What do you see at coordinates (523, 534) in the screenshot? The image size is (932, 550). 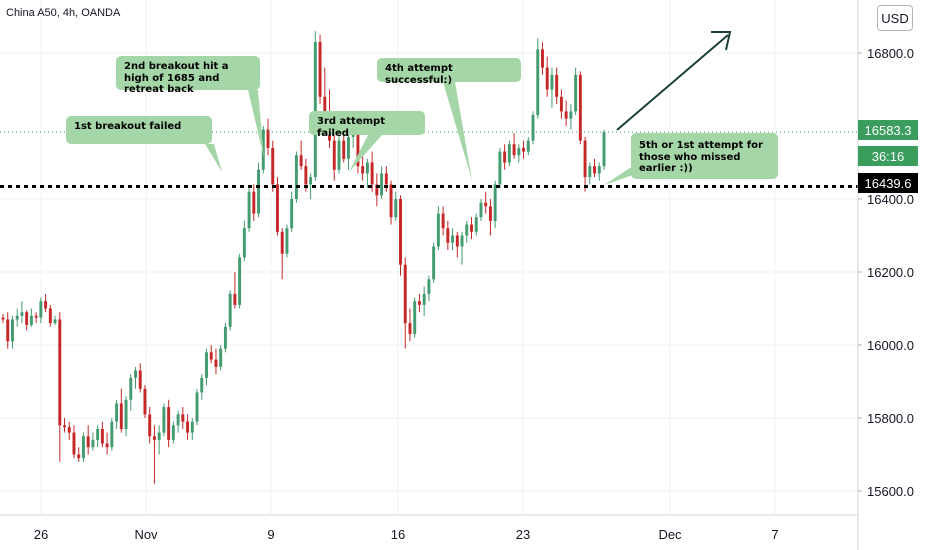 I see `x-tick-label: 23` at bounding box center [523, 534].